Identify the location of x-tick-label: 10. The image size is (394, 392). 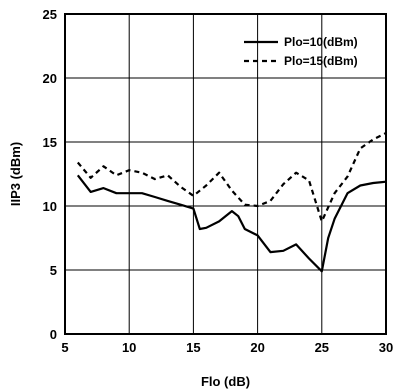
(129, 347).